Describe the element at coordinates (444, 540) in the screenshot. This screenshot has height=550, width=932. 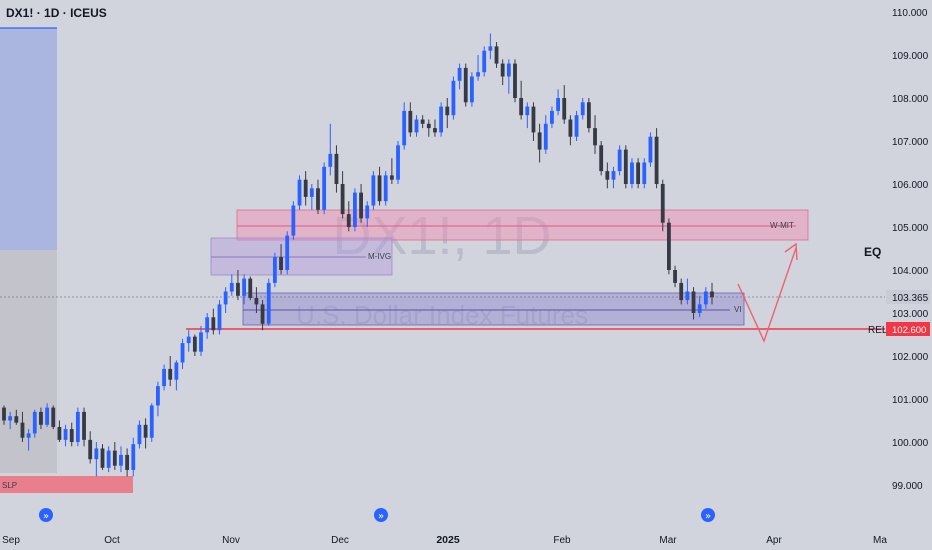
I see `time-axis: Sep Oct Nov Dec 2025 Feb Mar Apr Ma` at that location.